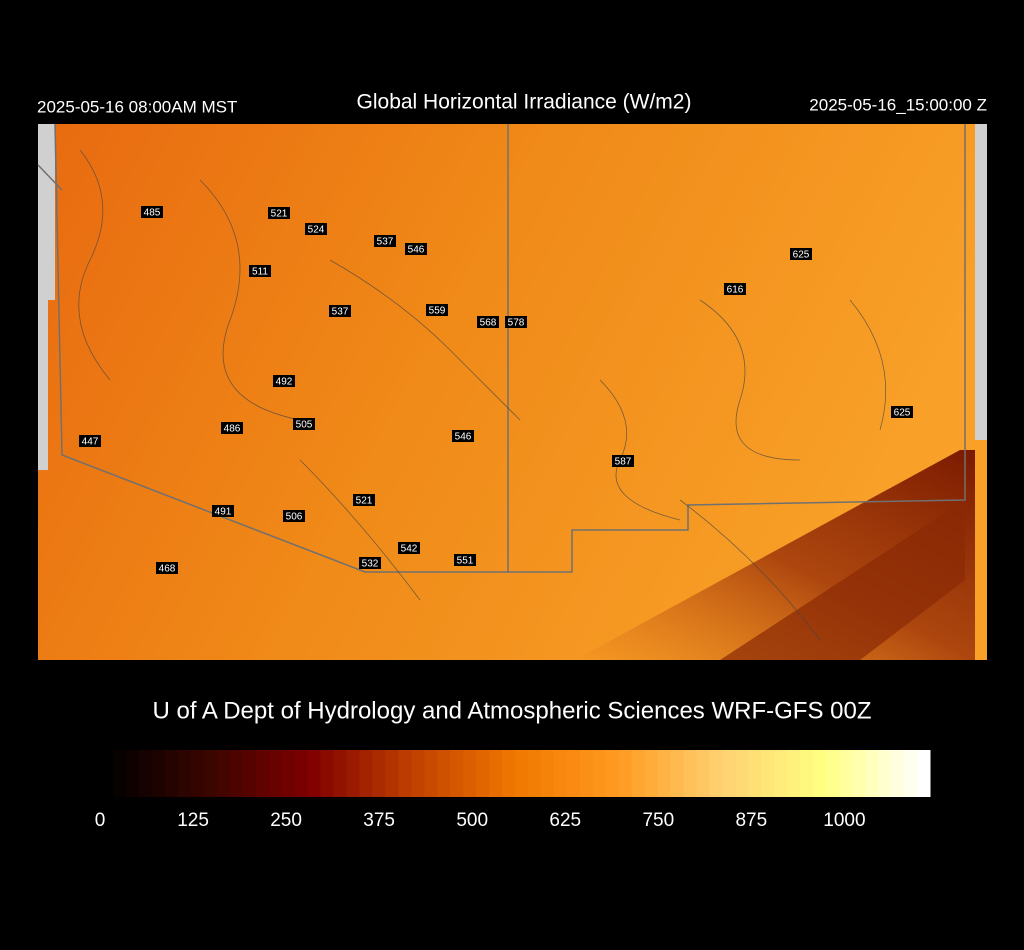 This screenshot has height=950, width=1024. I want to click on station-label: 492, so click(284, 382).